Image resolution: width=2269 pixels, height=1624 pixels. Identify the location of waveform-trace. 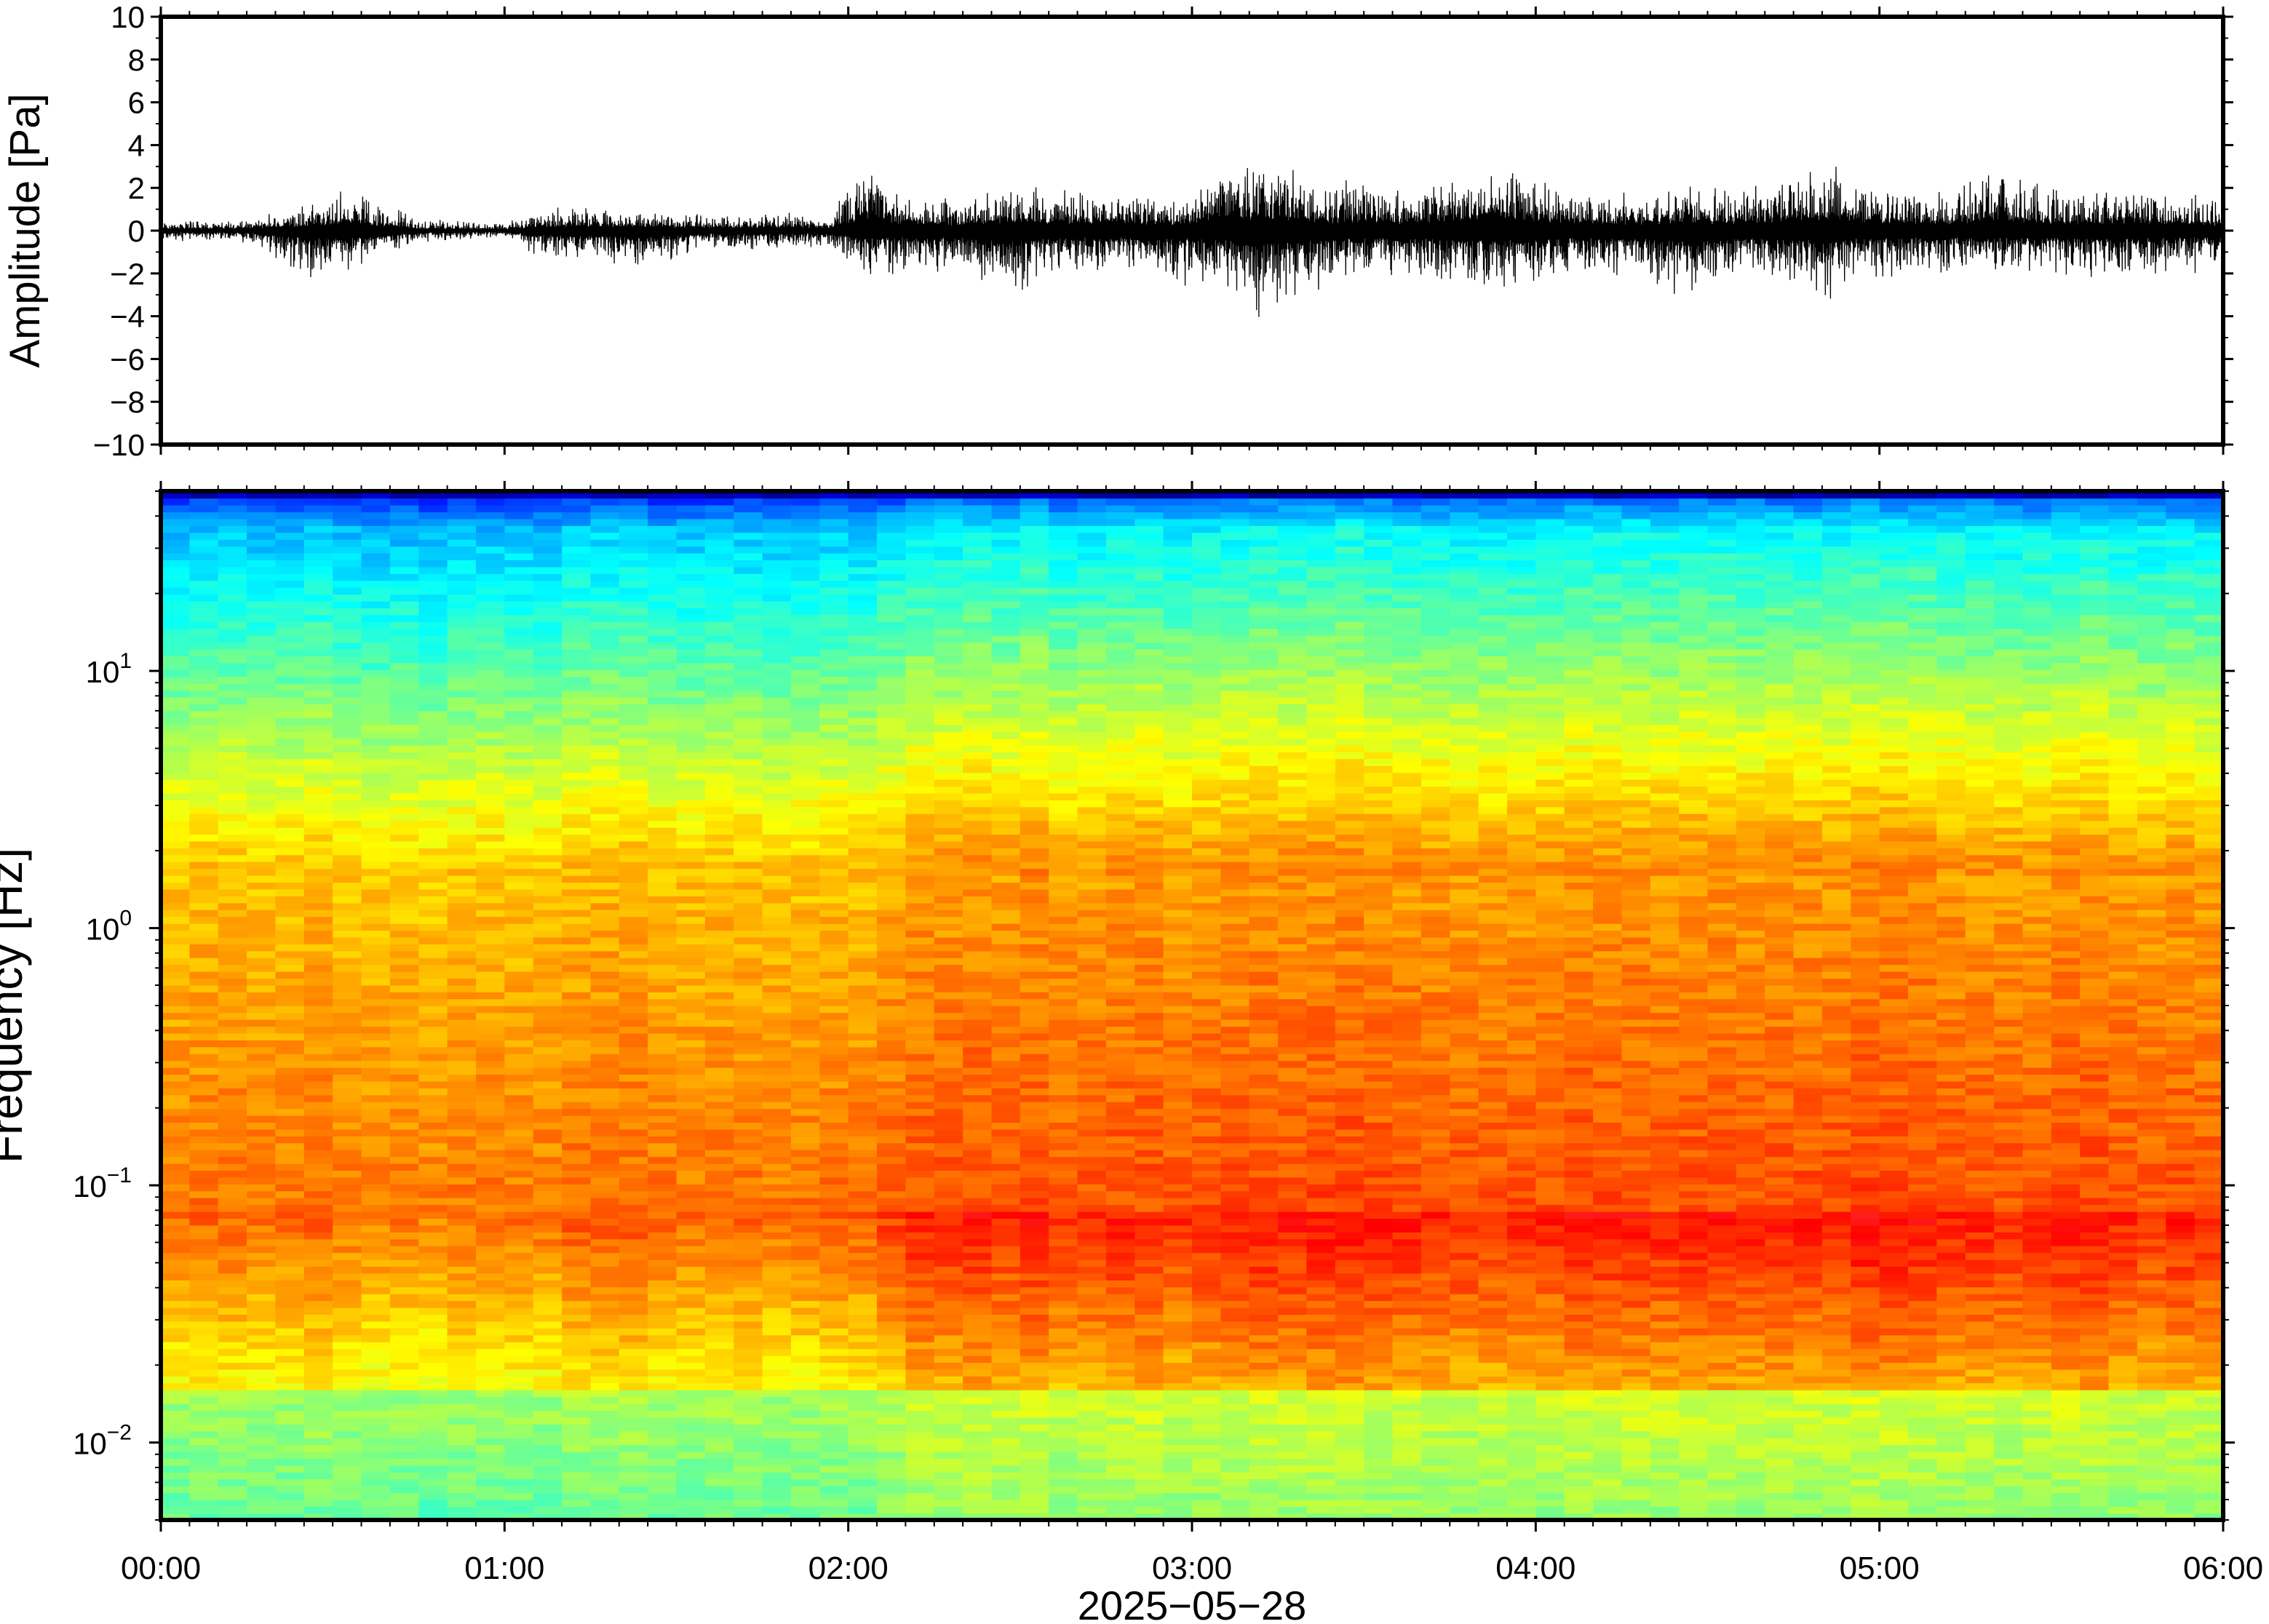
(1192, 242).